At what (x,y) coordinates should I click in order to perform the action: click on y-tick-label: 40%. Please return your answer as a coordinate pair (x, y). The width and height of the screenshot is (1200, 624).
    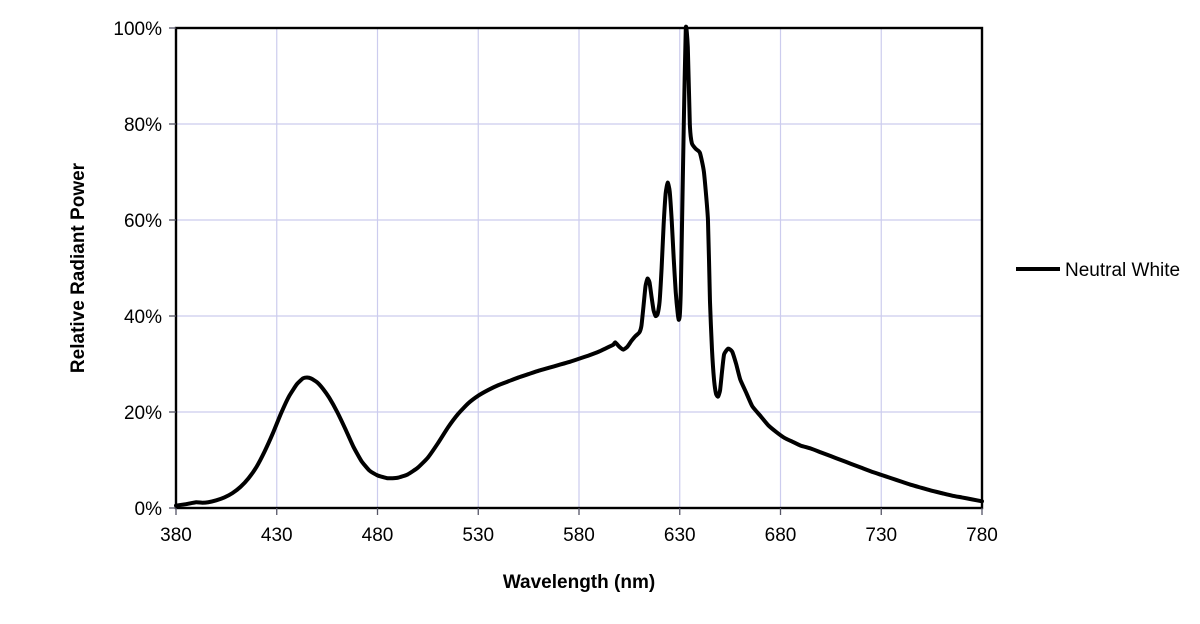
    Looking at the image, I should click on (143, 317).